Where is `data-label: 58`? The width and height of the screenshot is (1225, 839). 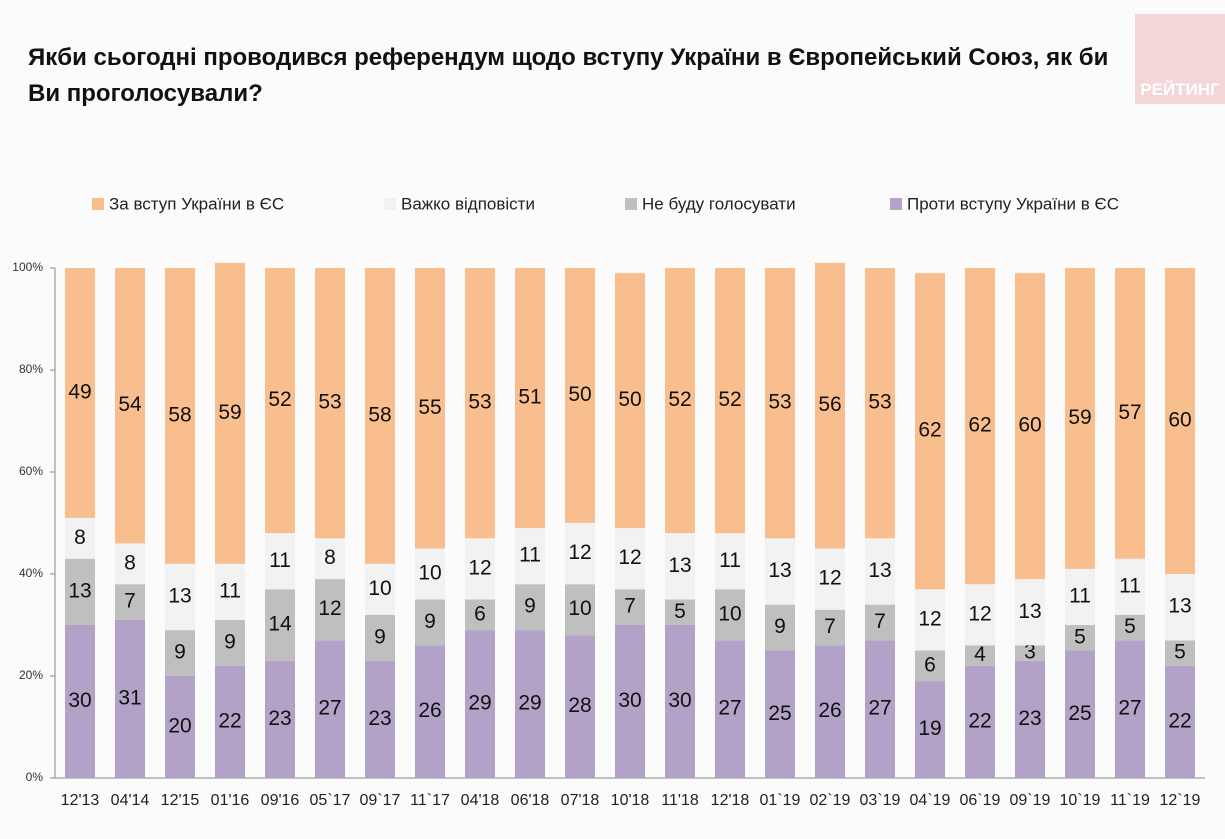
data-label: 58 is located at coordinates (379, 414).